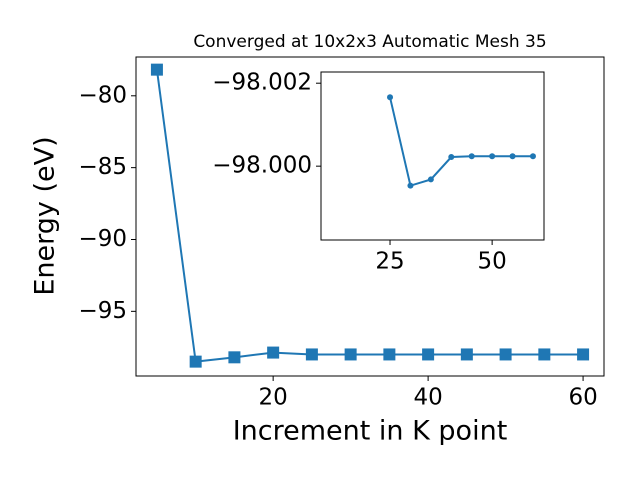 The height and width of the screenshot is (480, 640). I want to click on y-axis-label: Energy (eV), so click(45, 215).